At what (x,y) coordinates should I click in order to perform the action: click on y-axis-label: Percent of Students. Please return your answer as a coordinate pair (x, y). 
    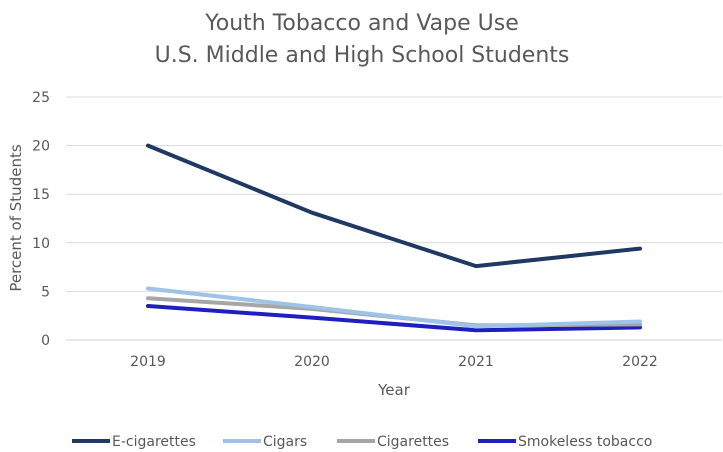
    Looking at the image, I should click on (16, 217).